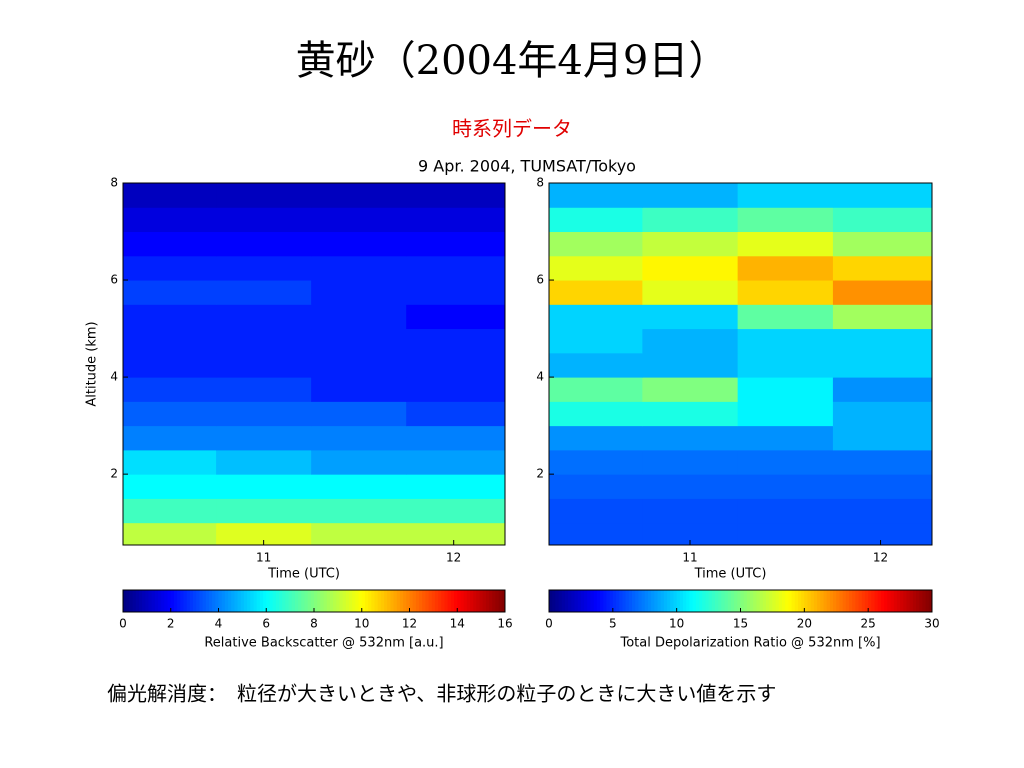 This screenshot has width=1024, height=768. I want to click on colorbar-tick-label: 20, so click(804, 624).